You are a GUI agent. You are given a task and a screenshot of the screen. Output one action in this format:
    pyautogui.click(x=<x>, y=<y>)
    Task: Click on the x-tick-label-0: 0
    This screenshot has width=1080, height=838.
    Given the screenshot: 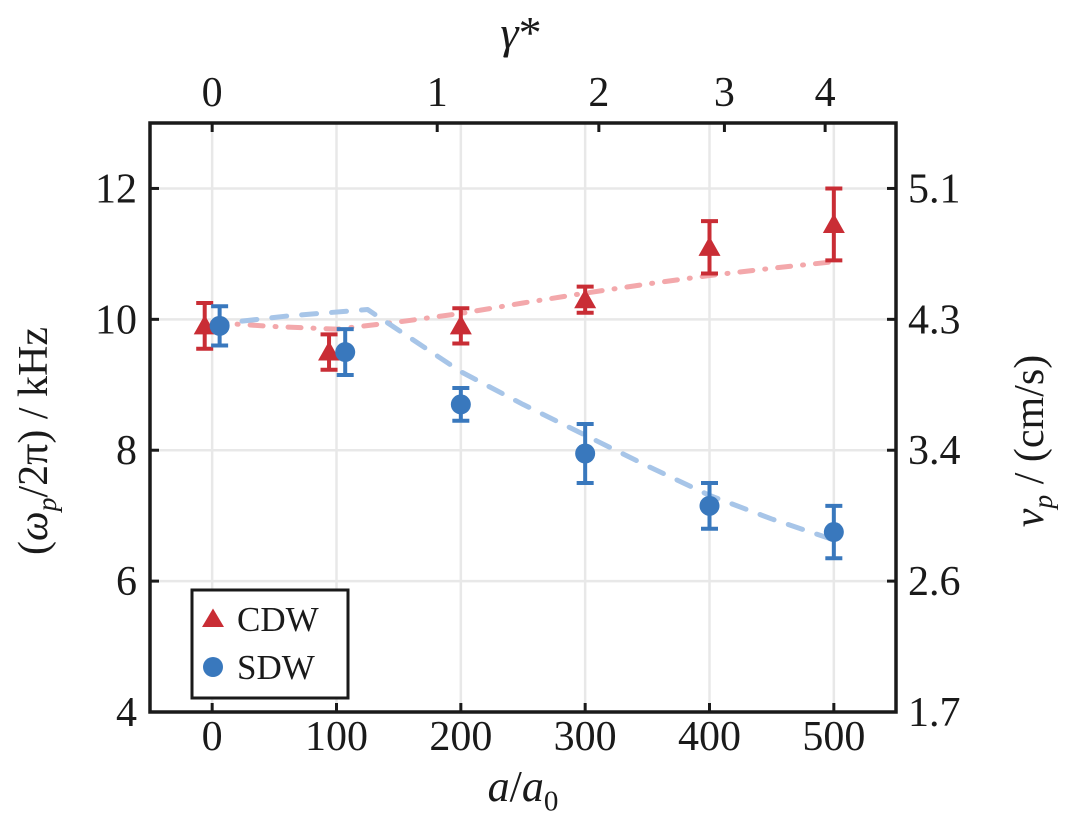 What is the action you would take?
    pyautogui.click(x=212, y=737)
    